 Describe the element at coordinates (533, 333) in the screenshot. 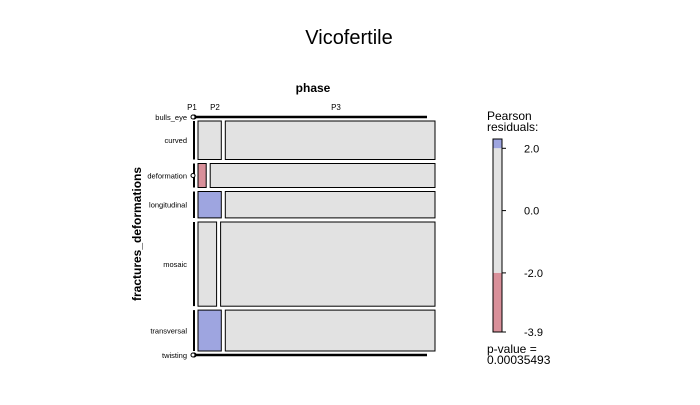

I see `legend-tick-label: -3.9` at that location.